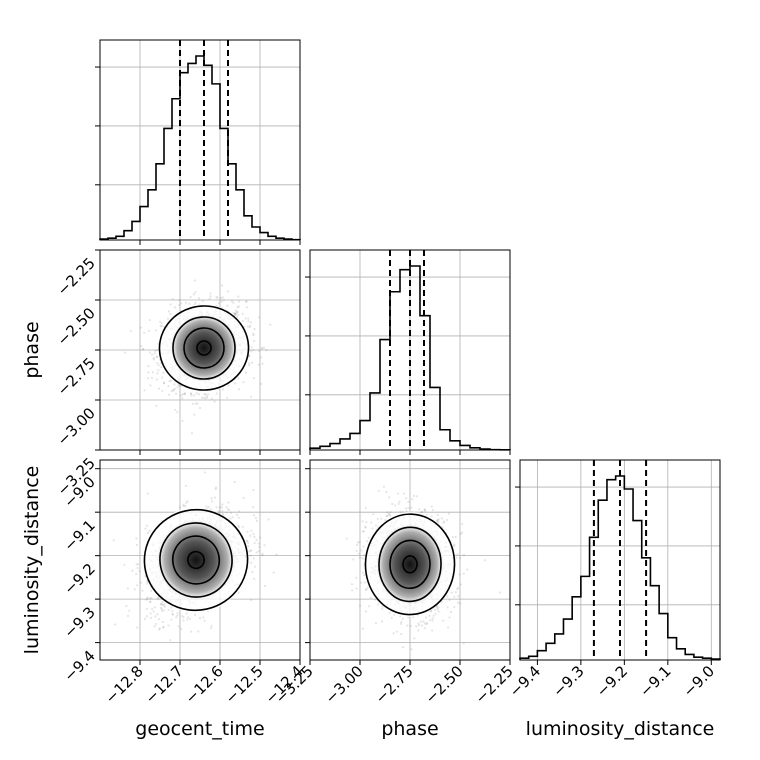 This screenshot has width=760, height=760. Describe the element at coordinates (76, 376) in the screenshot. I see `y-tick-label: −2.75` at that location.